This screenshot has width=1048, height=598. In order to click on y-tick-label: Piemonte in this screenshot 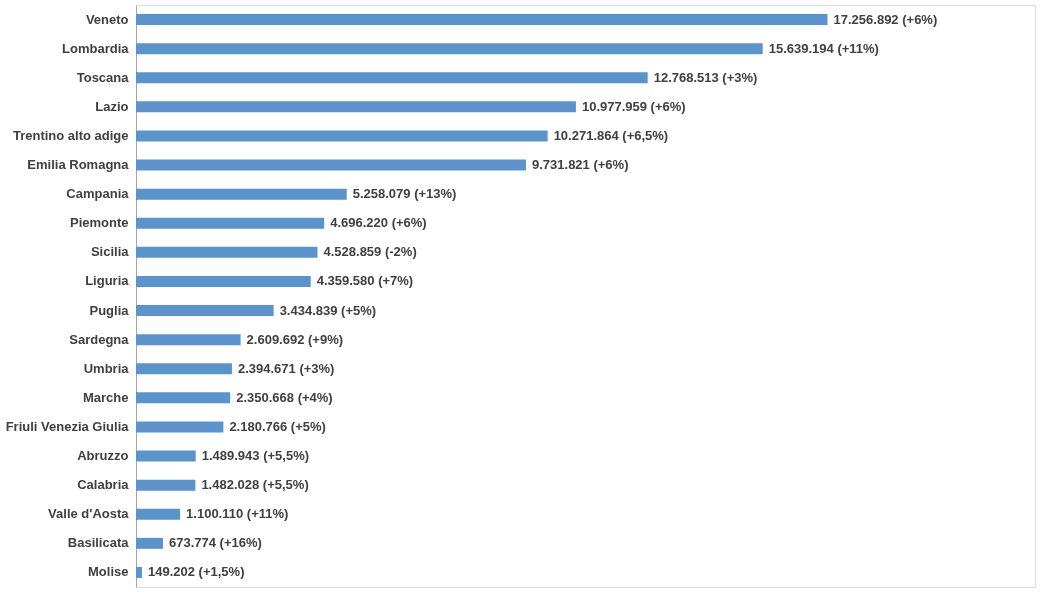, I will do `click(99, 223)`.